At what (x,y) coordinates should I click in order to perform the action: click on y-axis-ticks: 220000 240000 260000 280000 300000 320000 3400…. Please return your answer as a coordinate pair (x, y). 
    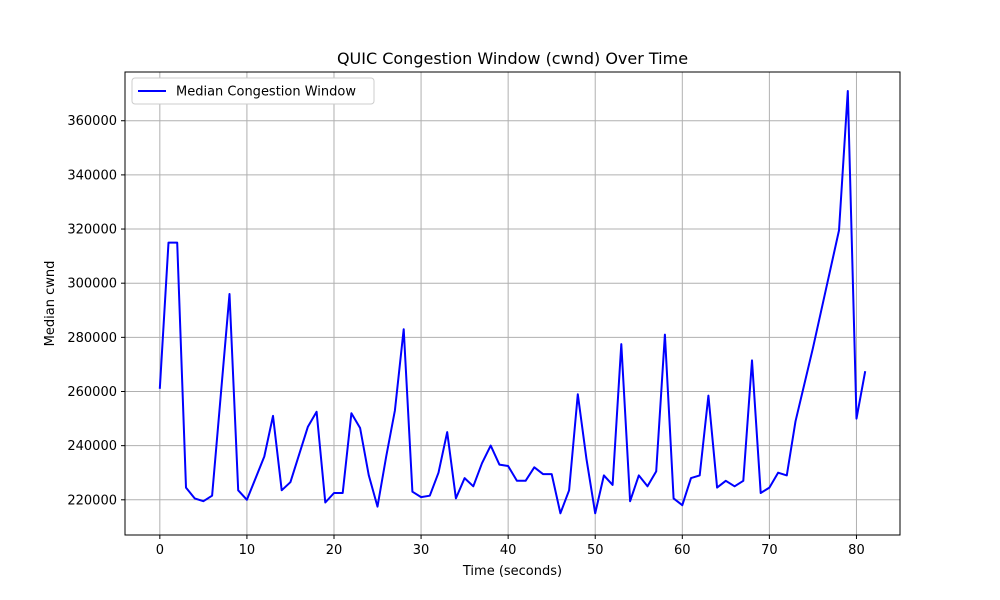
    Looking at the image, I should click on (96, 311).